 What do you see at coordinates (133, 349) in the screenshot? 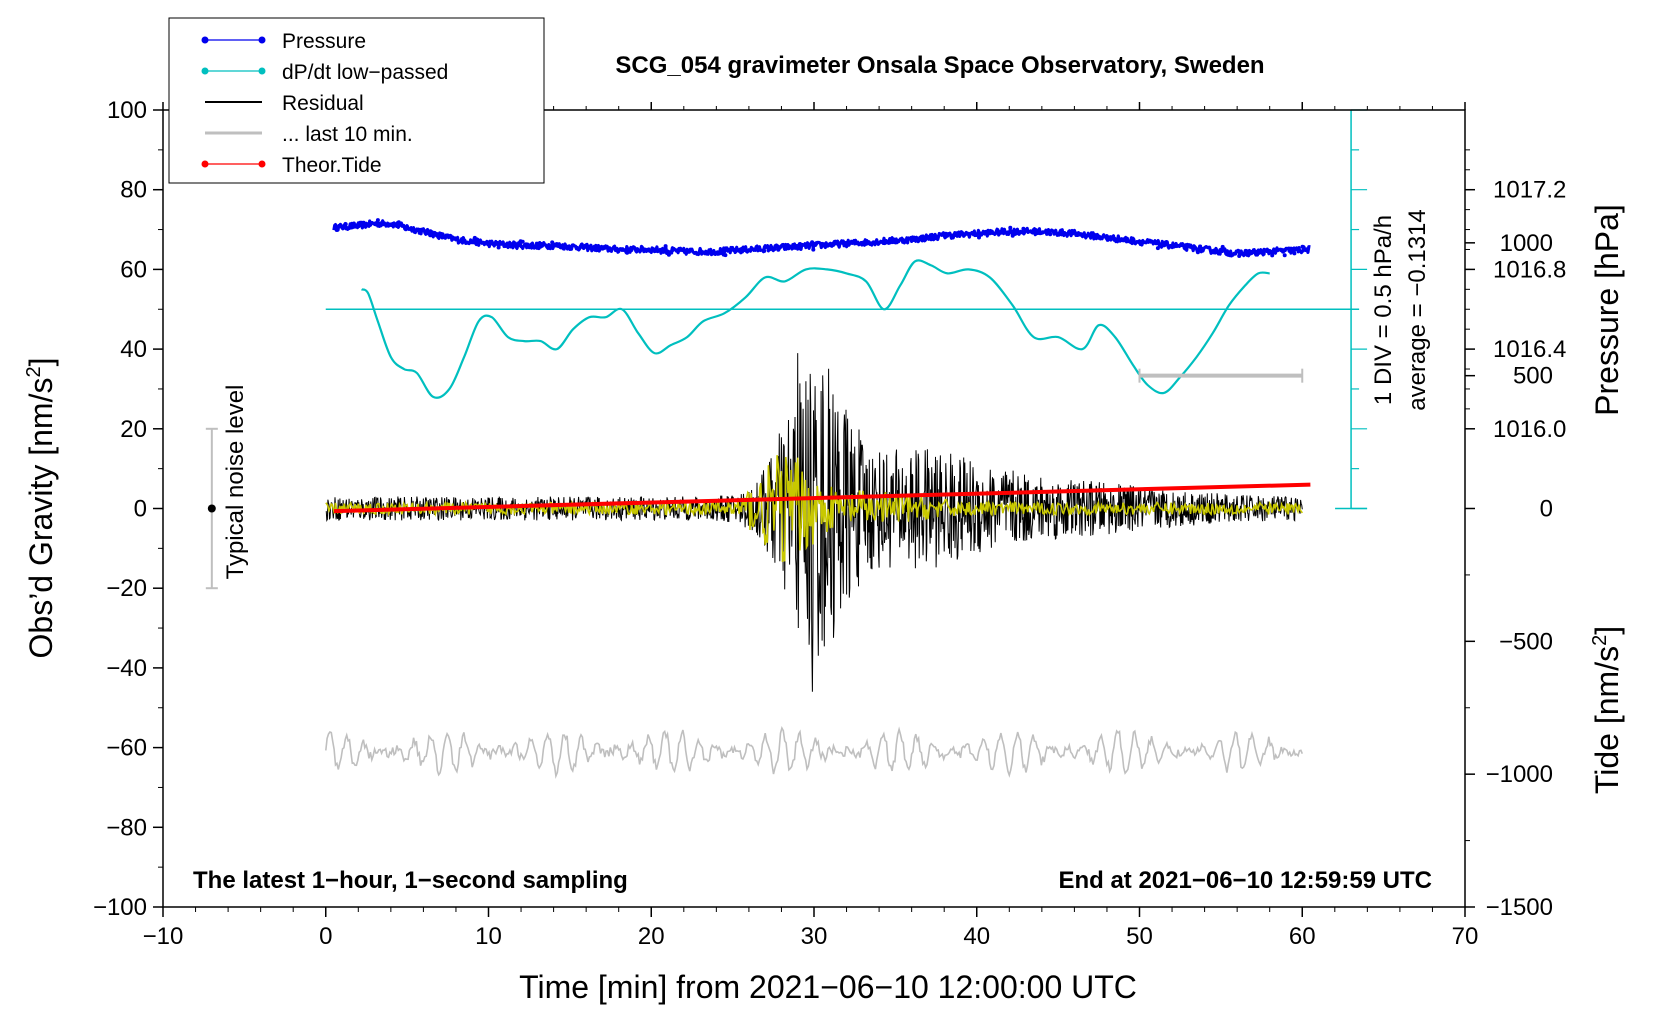
I see `y-tick-label: 40` at bounding box center [133, 349].